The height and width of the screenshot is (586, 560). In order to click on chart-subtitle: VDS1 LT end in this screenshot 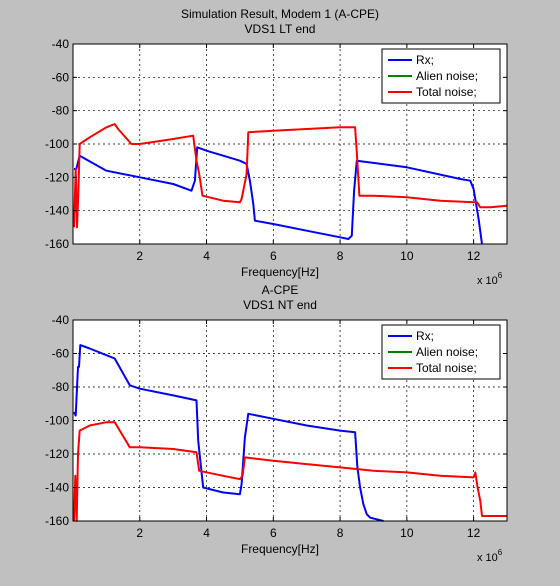, I will do `click(280, 29)`.